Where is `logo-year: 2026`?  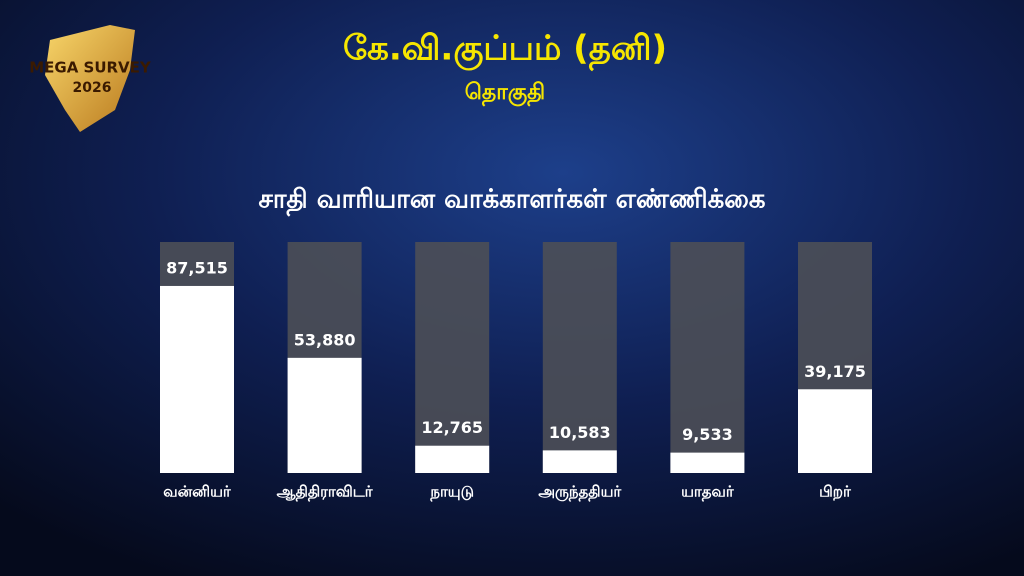 logo-year: 2026 is located at coordinates (92, 88).